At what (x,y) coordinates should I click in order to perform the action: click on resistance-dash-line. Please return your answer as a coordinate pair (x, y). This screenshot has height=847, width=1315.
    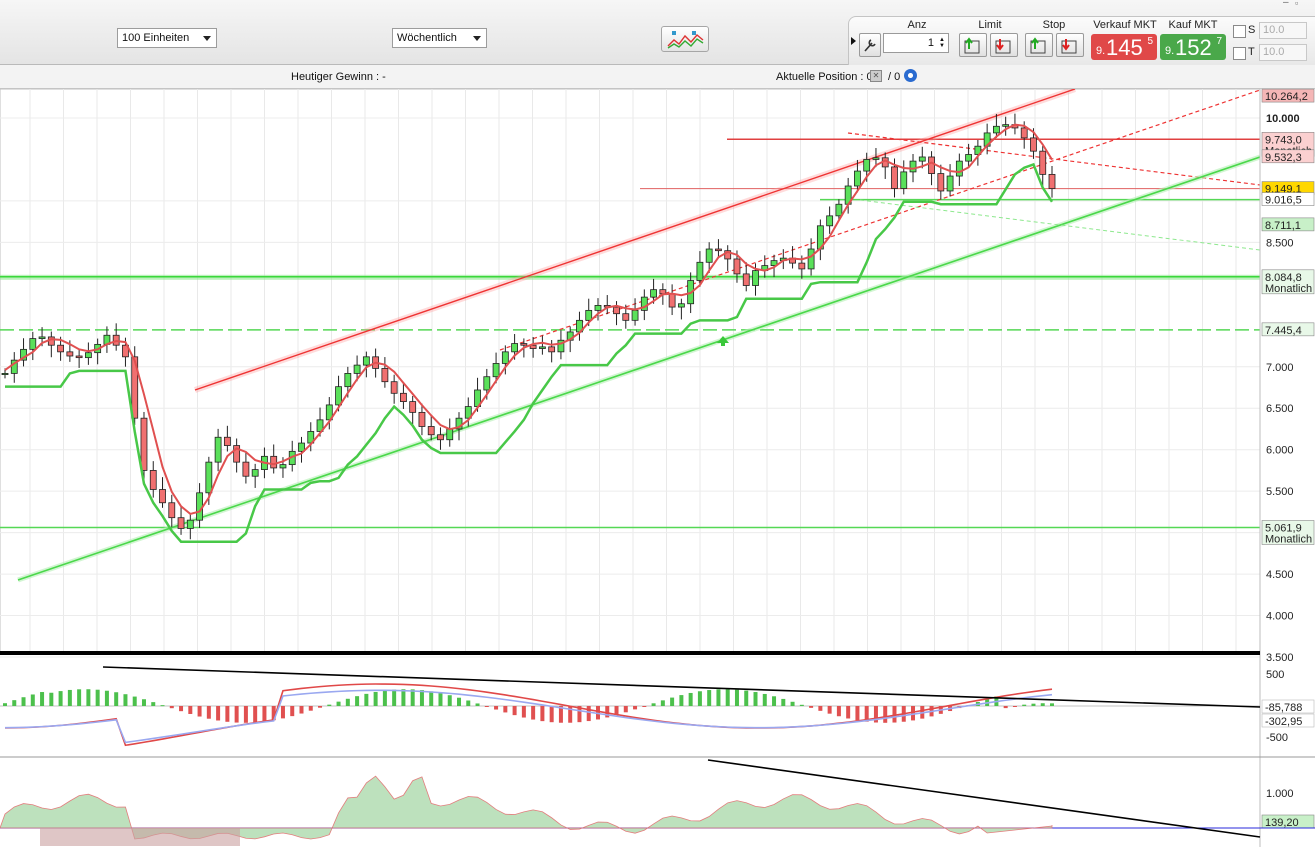
    Looking at the image, I should click on (1053, 159).